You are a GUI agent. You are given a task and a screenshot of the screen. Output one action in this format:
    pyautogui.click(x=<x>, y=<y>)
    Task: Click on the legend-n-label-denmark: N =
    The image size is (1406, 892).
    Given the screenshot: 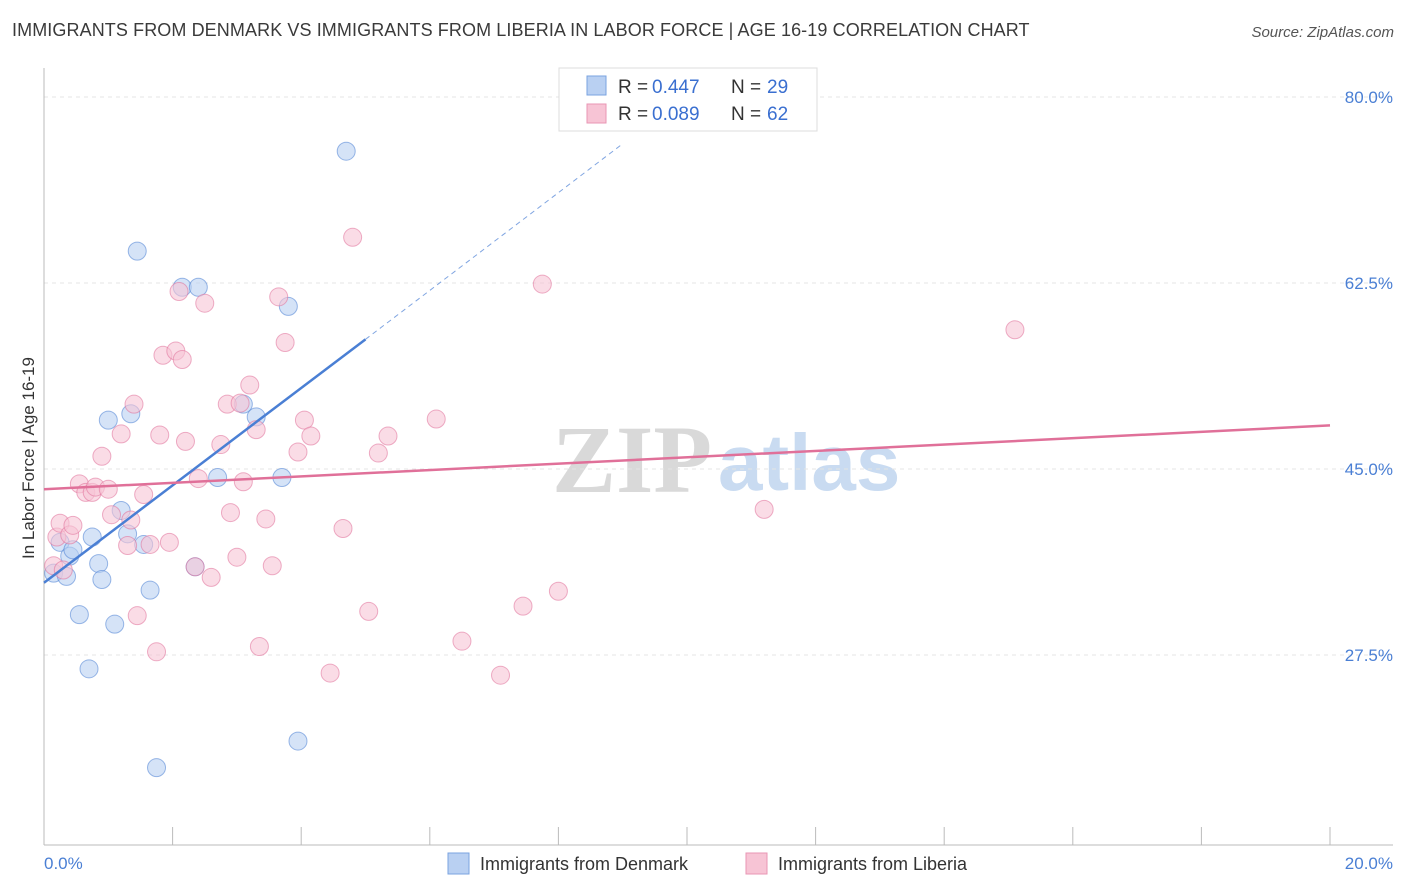 What is the action you would take?
    pyautogui.click(x=746, y=87)
    